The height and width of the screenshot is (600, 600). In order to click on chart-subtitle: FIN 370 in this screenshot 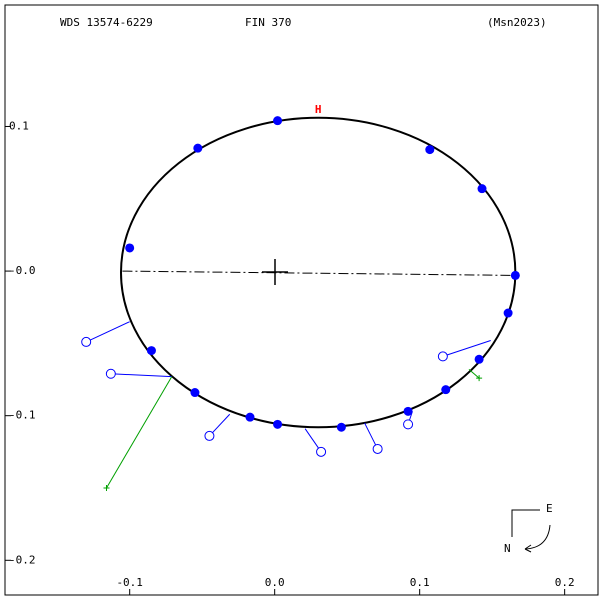, I will do `click(268, 22)`.